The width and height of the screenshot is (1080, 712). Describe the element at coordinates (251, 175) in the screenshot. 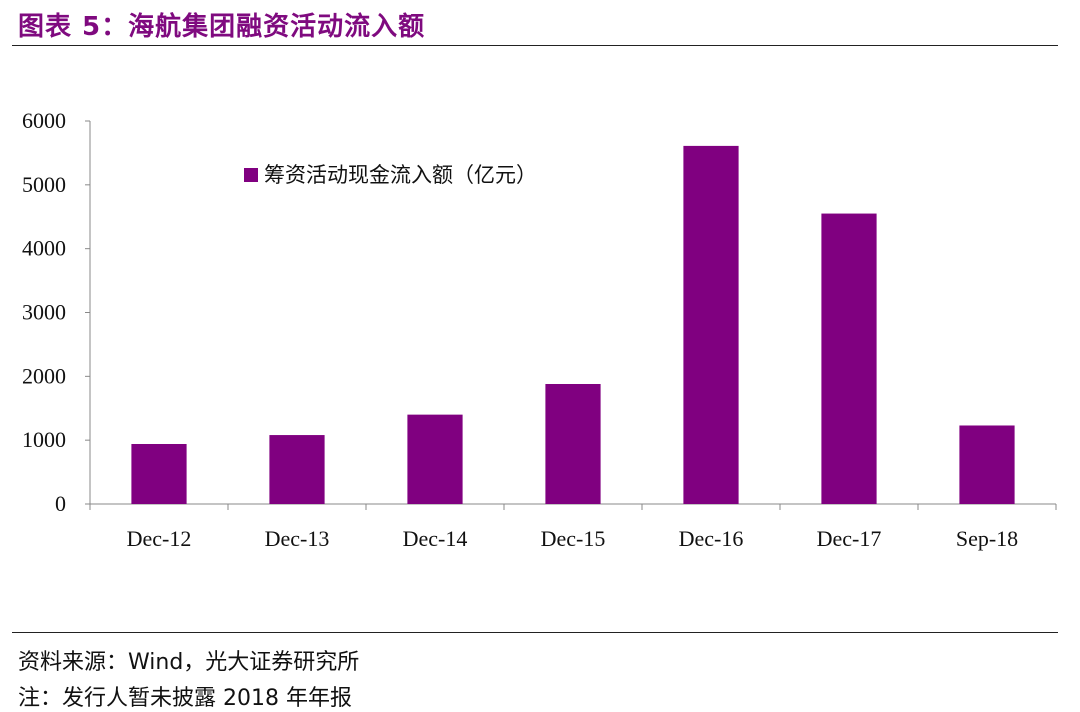

I see `legend-swatch` at that location.